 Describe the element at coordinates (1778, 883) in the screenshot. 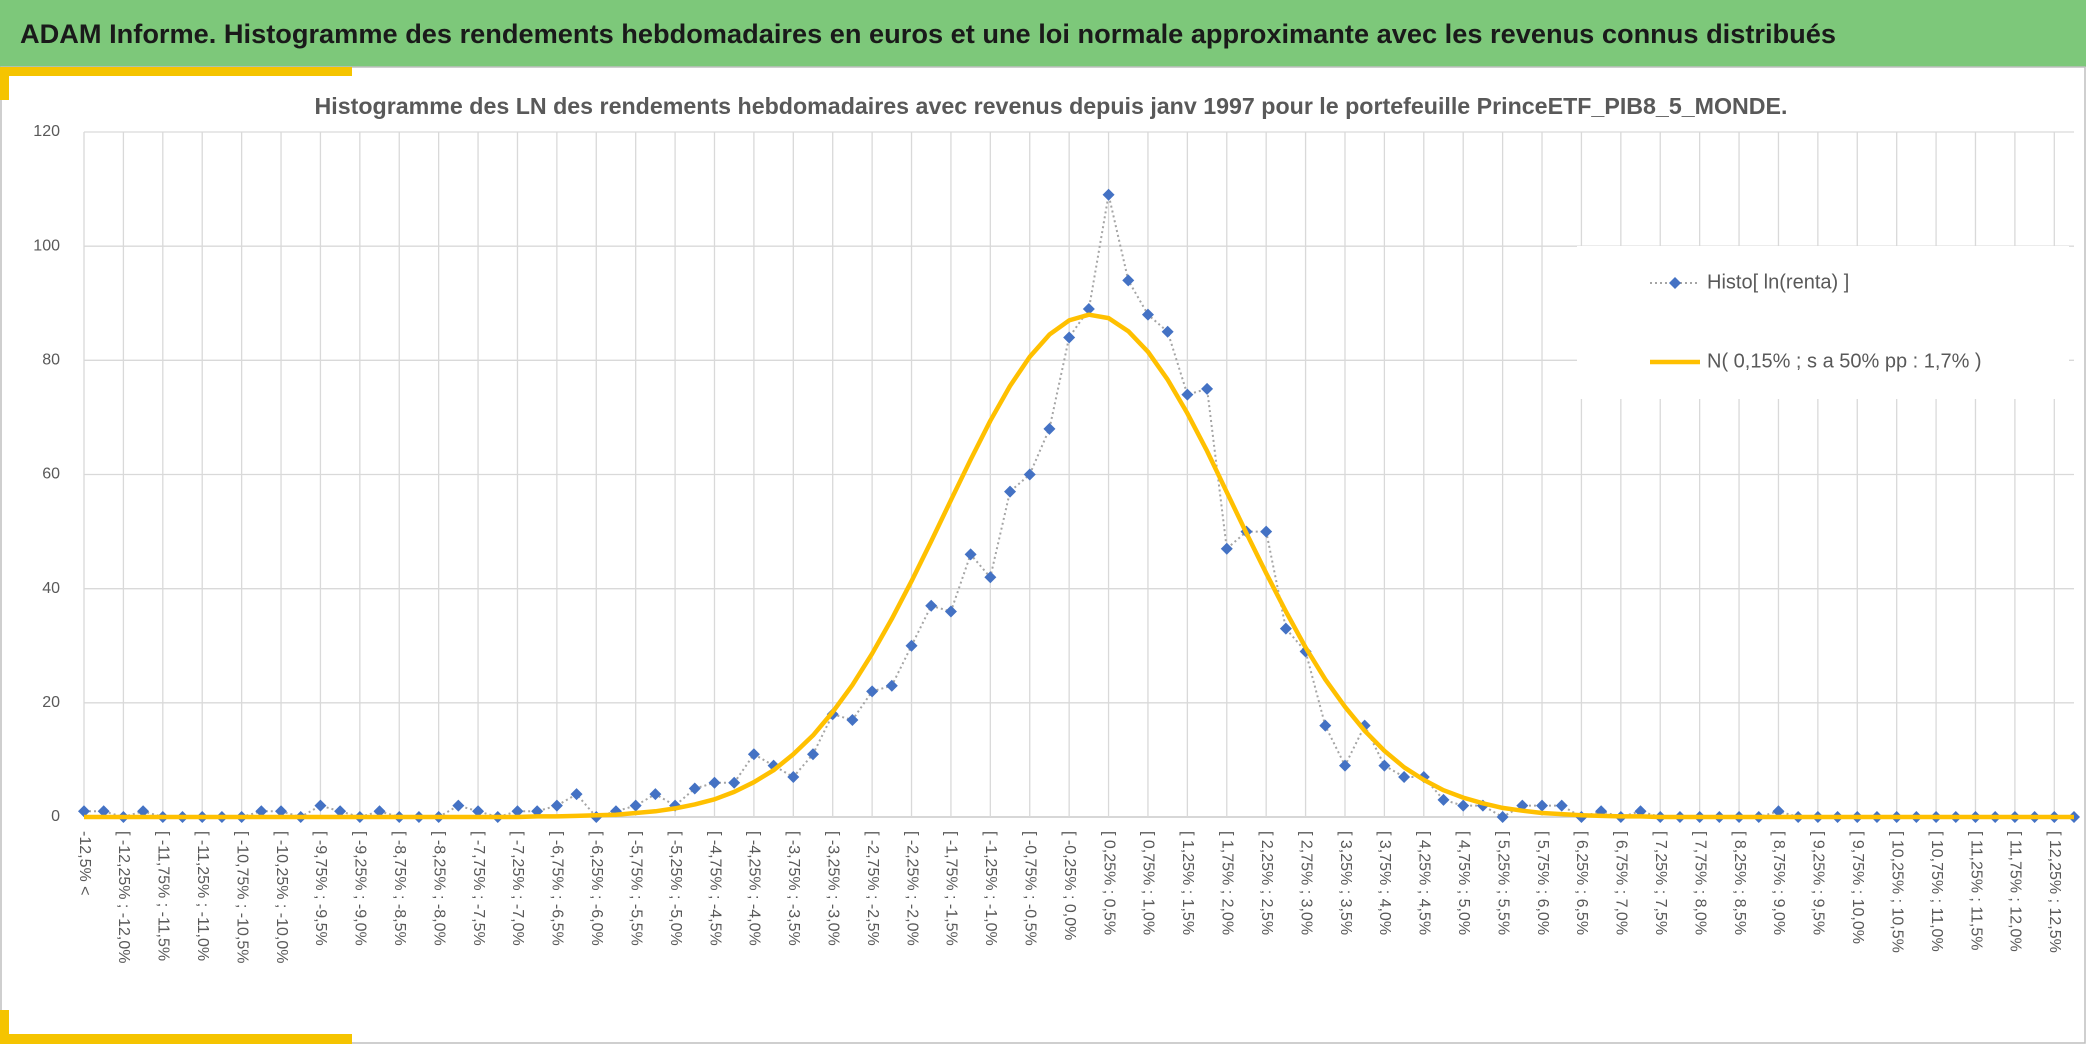

I see `x-tick-label: [ 8,75% ; 9,0%` at that location.